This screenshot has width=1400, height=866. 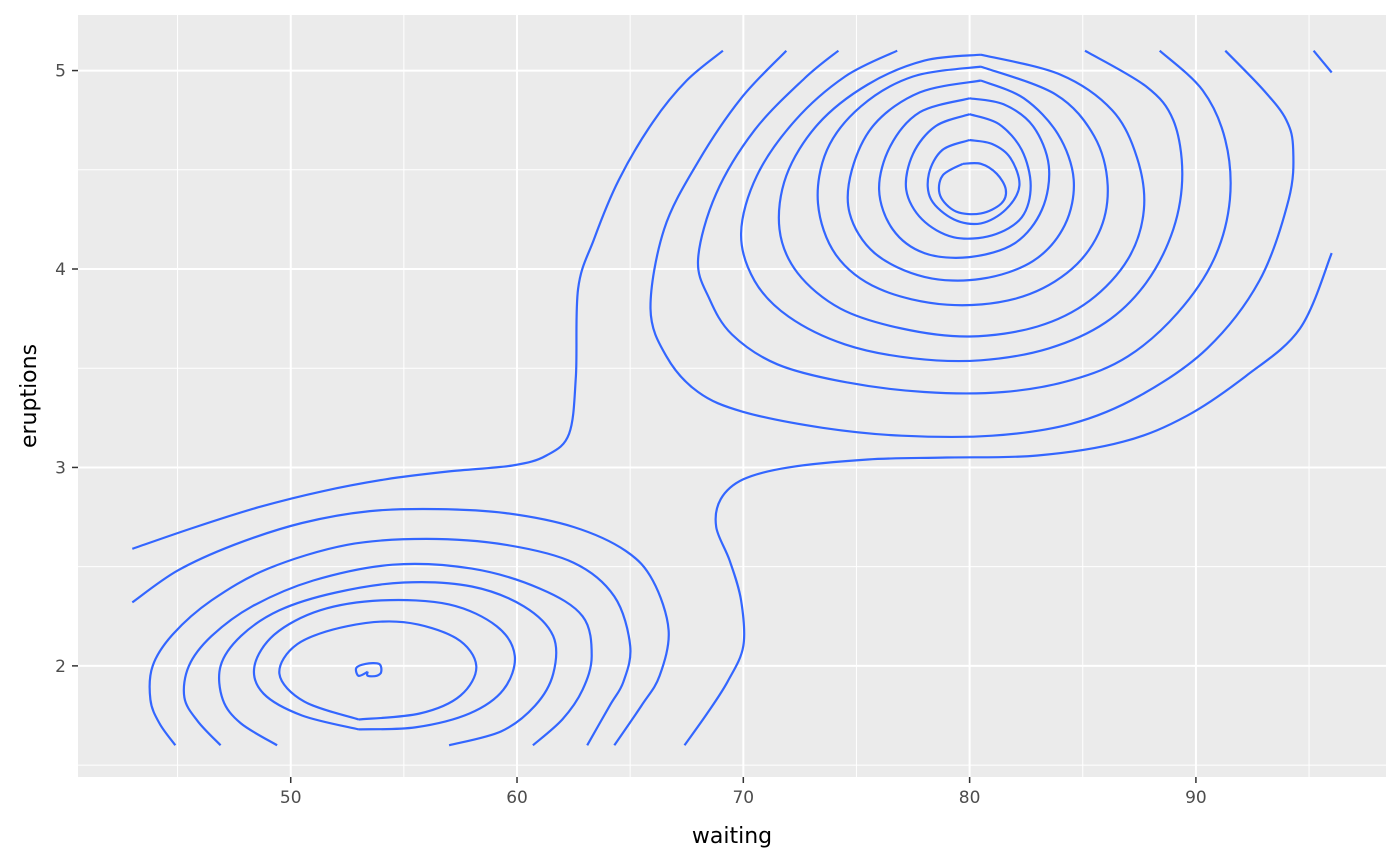 What do you see at coordinates (1196, 798) in the screenshot?
I see `x-tick-label: 90` at bounding box center [1196, 798].